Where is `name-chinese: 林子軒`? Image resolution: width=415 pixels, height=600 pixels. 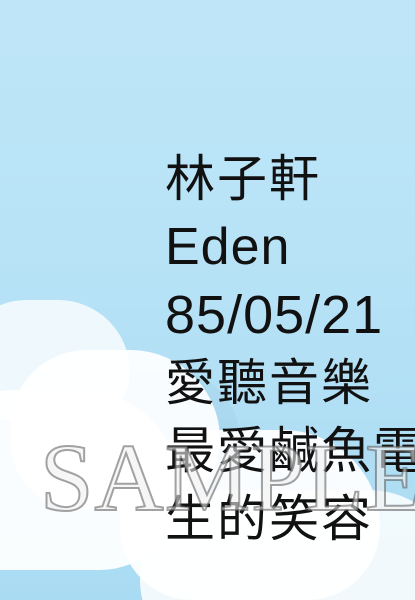 name-chinese: 林子軒 is located at coordinates (243, 179).